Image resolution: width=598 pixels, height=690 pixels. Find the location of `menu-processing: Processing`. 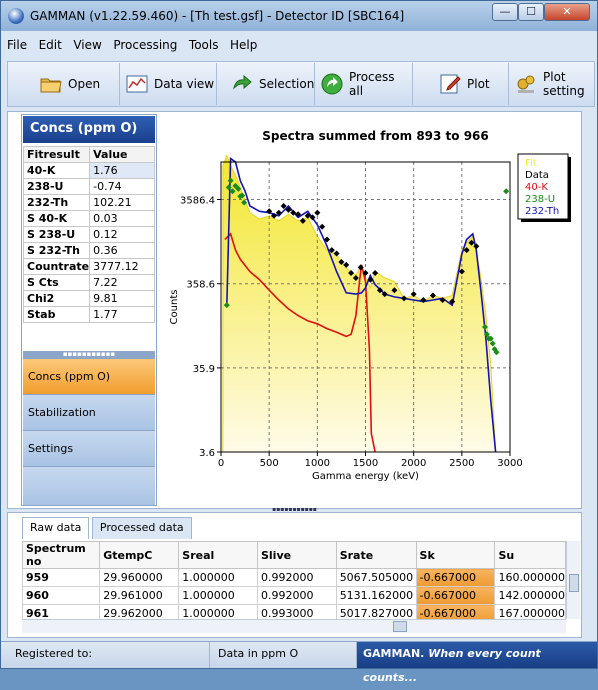

menu-processing: Processing is located at coordinates (145, 45).